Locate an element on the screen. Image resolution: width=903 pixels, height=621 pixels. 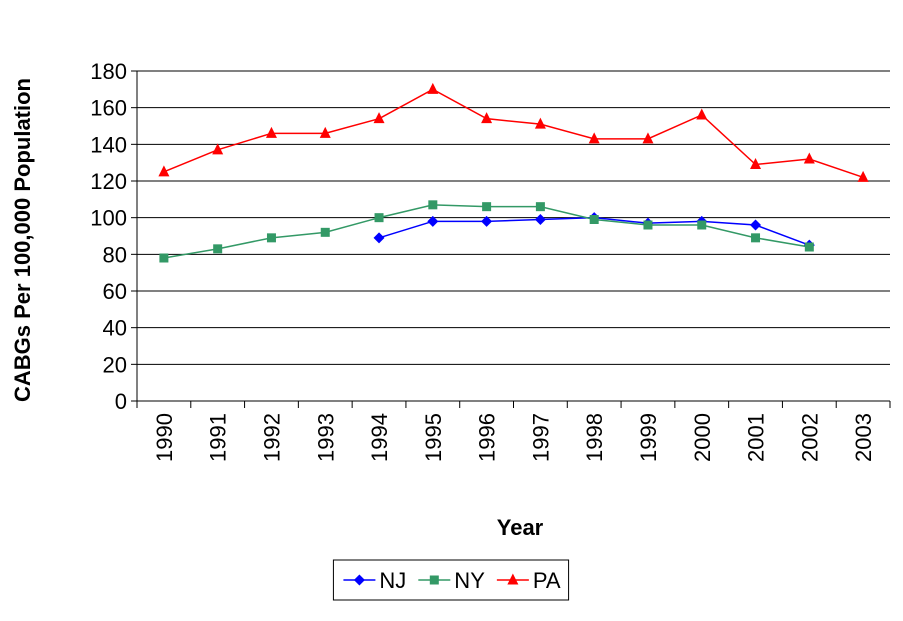
y-tick-label: 20 is located at coordinates (115, 364).